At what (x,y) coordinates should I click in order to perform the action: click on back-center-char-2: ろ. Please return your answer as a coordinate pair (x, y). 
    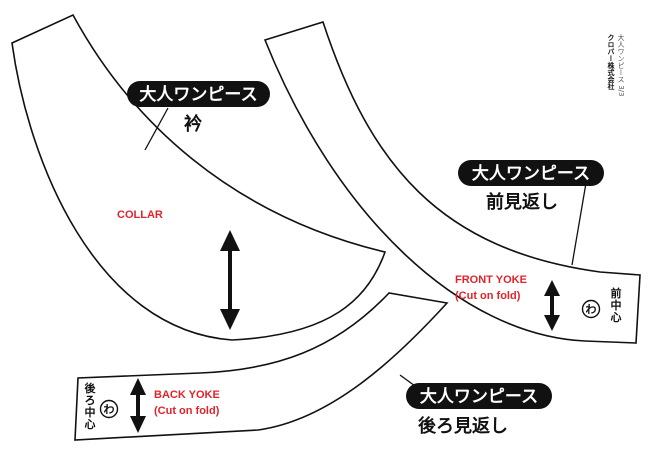
    Looking at the image, I should click on (90, 400).